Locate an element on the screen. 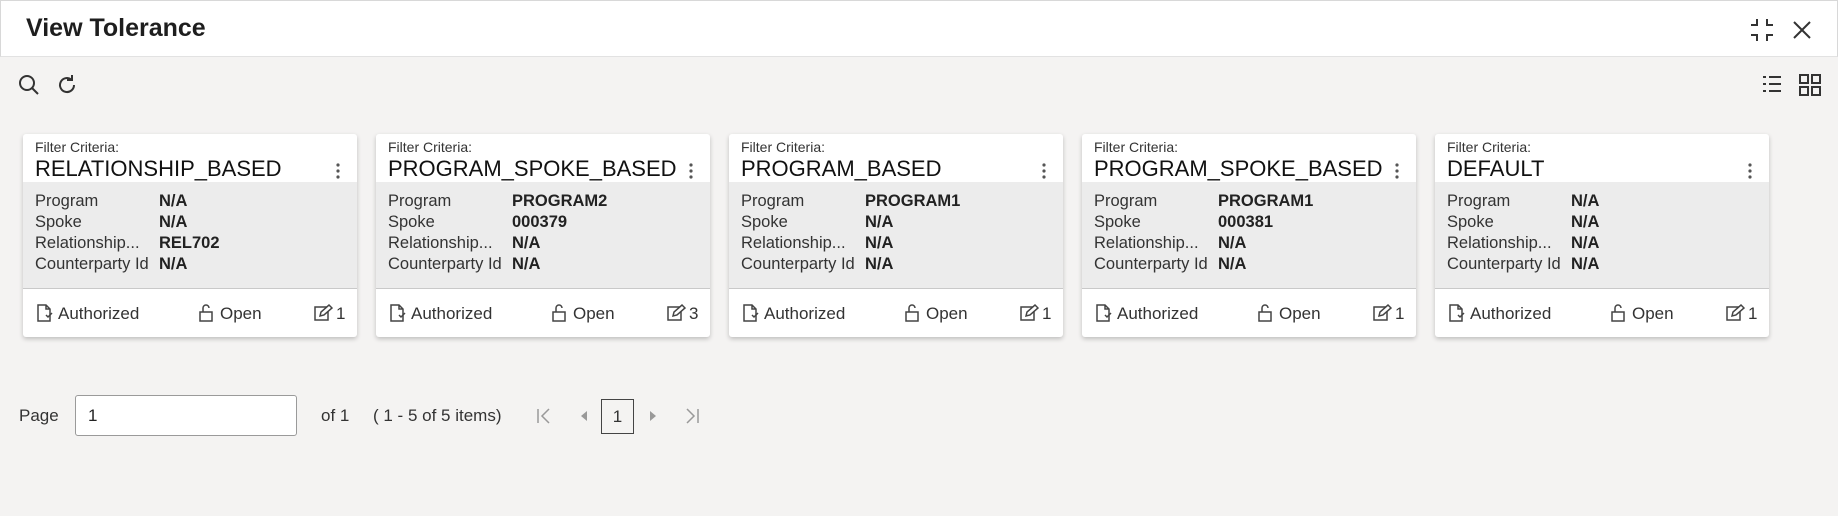  page-input: 1 is located at coordinates (186, 415).